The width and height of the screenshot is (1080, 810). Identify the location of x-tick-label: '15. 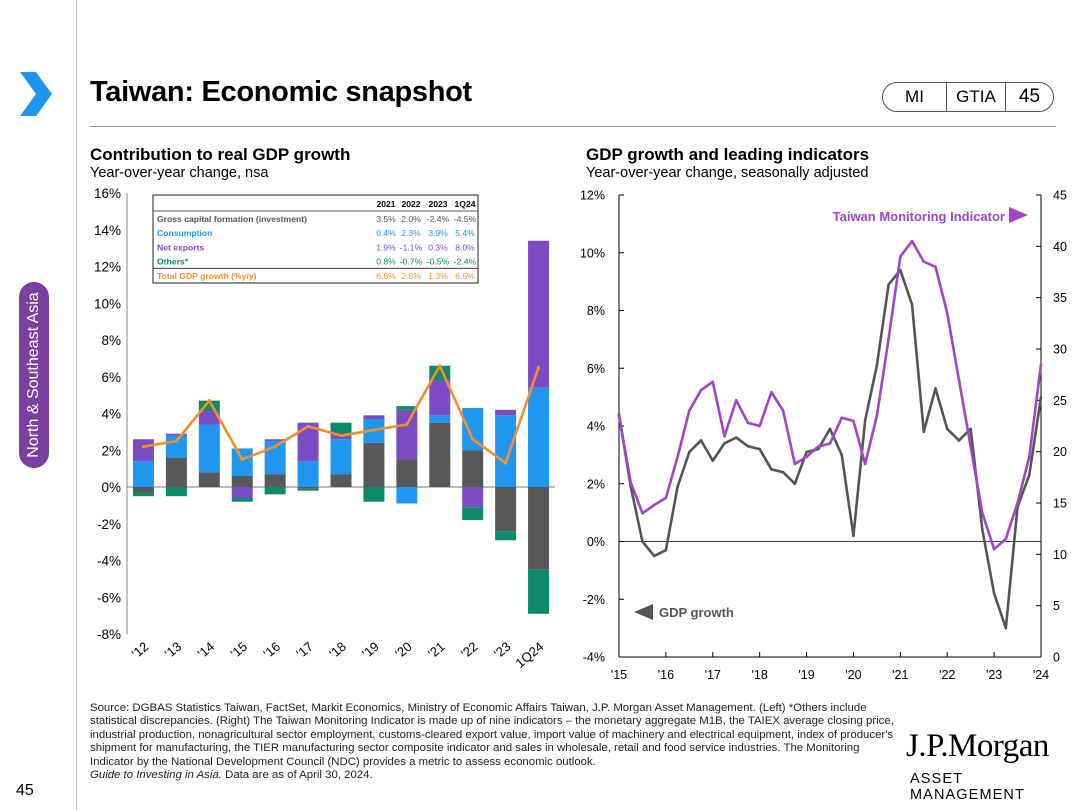
(239, 650).